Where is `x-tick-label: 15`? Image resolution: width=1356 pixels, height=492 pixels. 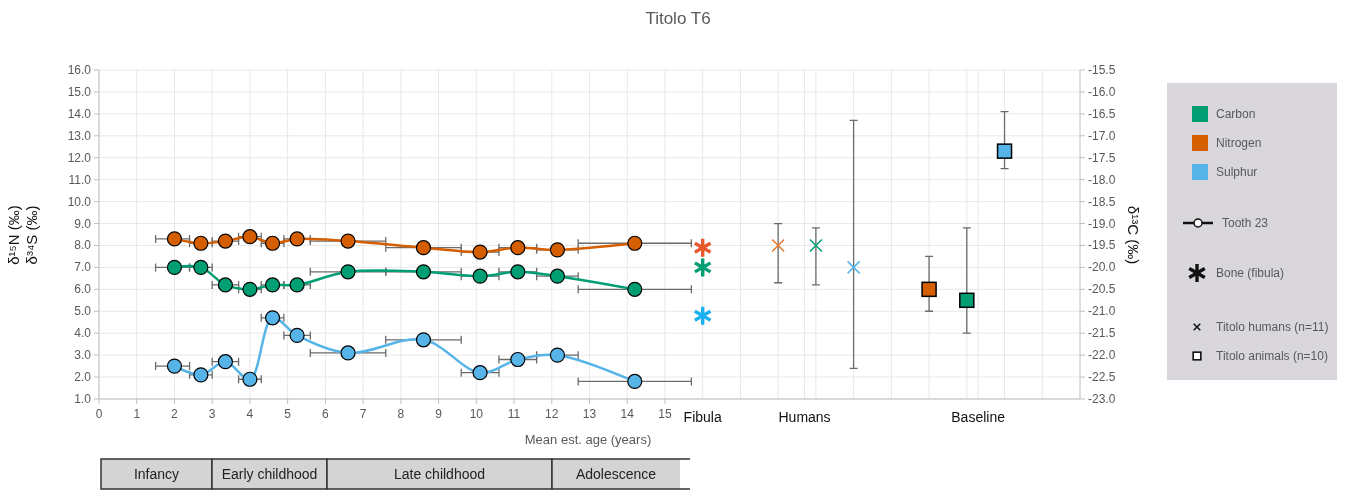
x-tick-label: 15 is located at coordinates (665, 414).